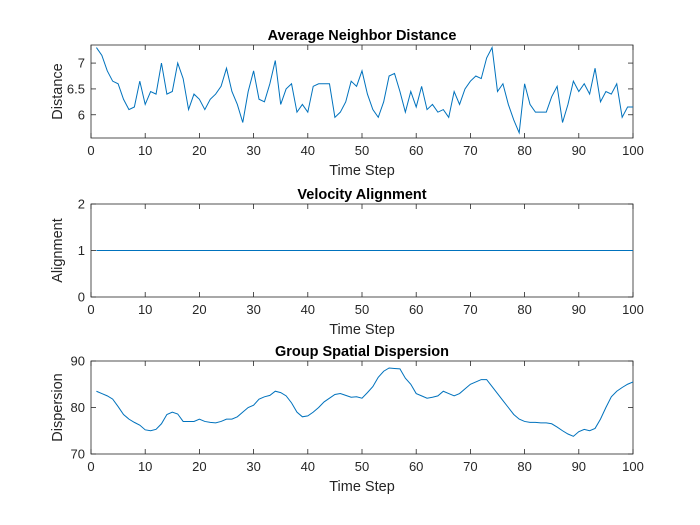  I want to click on group-spatial-dispersion-axes-box, so click(362, 407).